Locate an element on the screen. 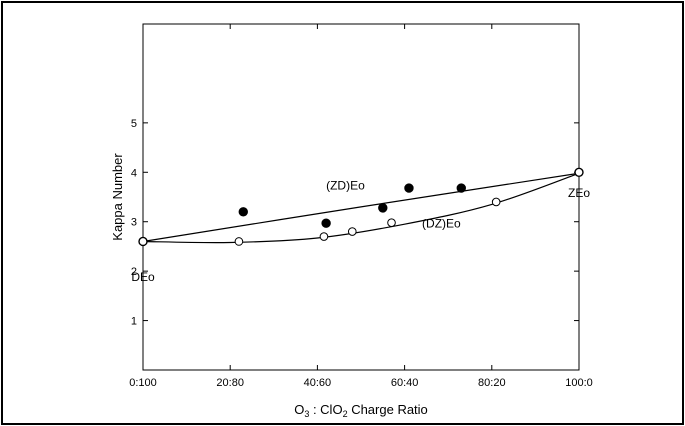 This screenshot has height=426, width=685. y-tick-label: 3 is located at coordinates (134, 223).